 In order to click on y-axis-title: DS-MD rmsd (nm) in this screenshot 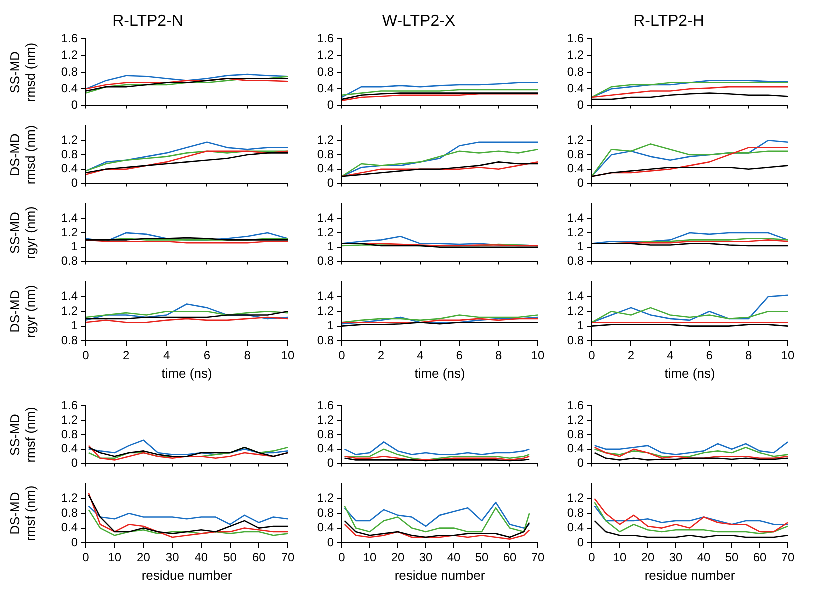, I will do `click(22, 155)`.